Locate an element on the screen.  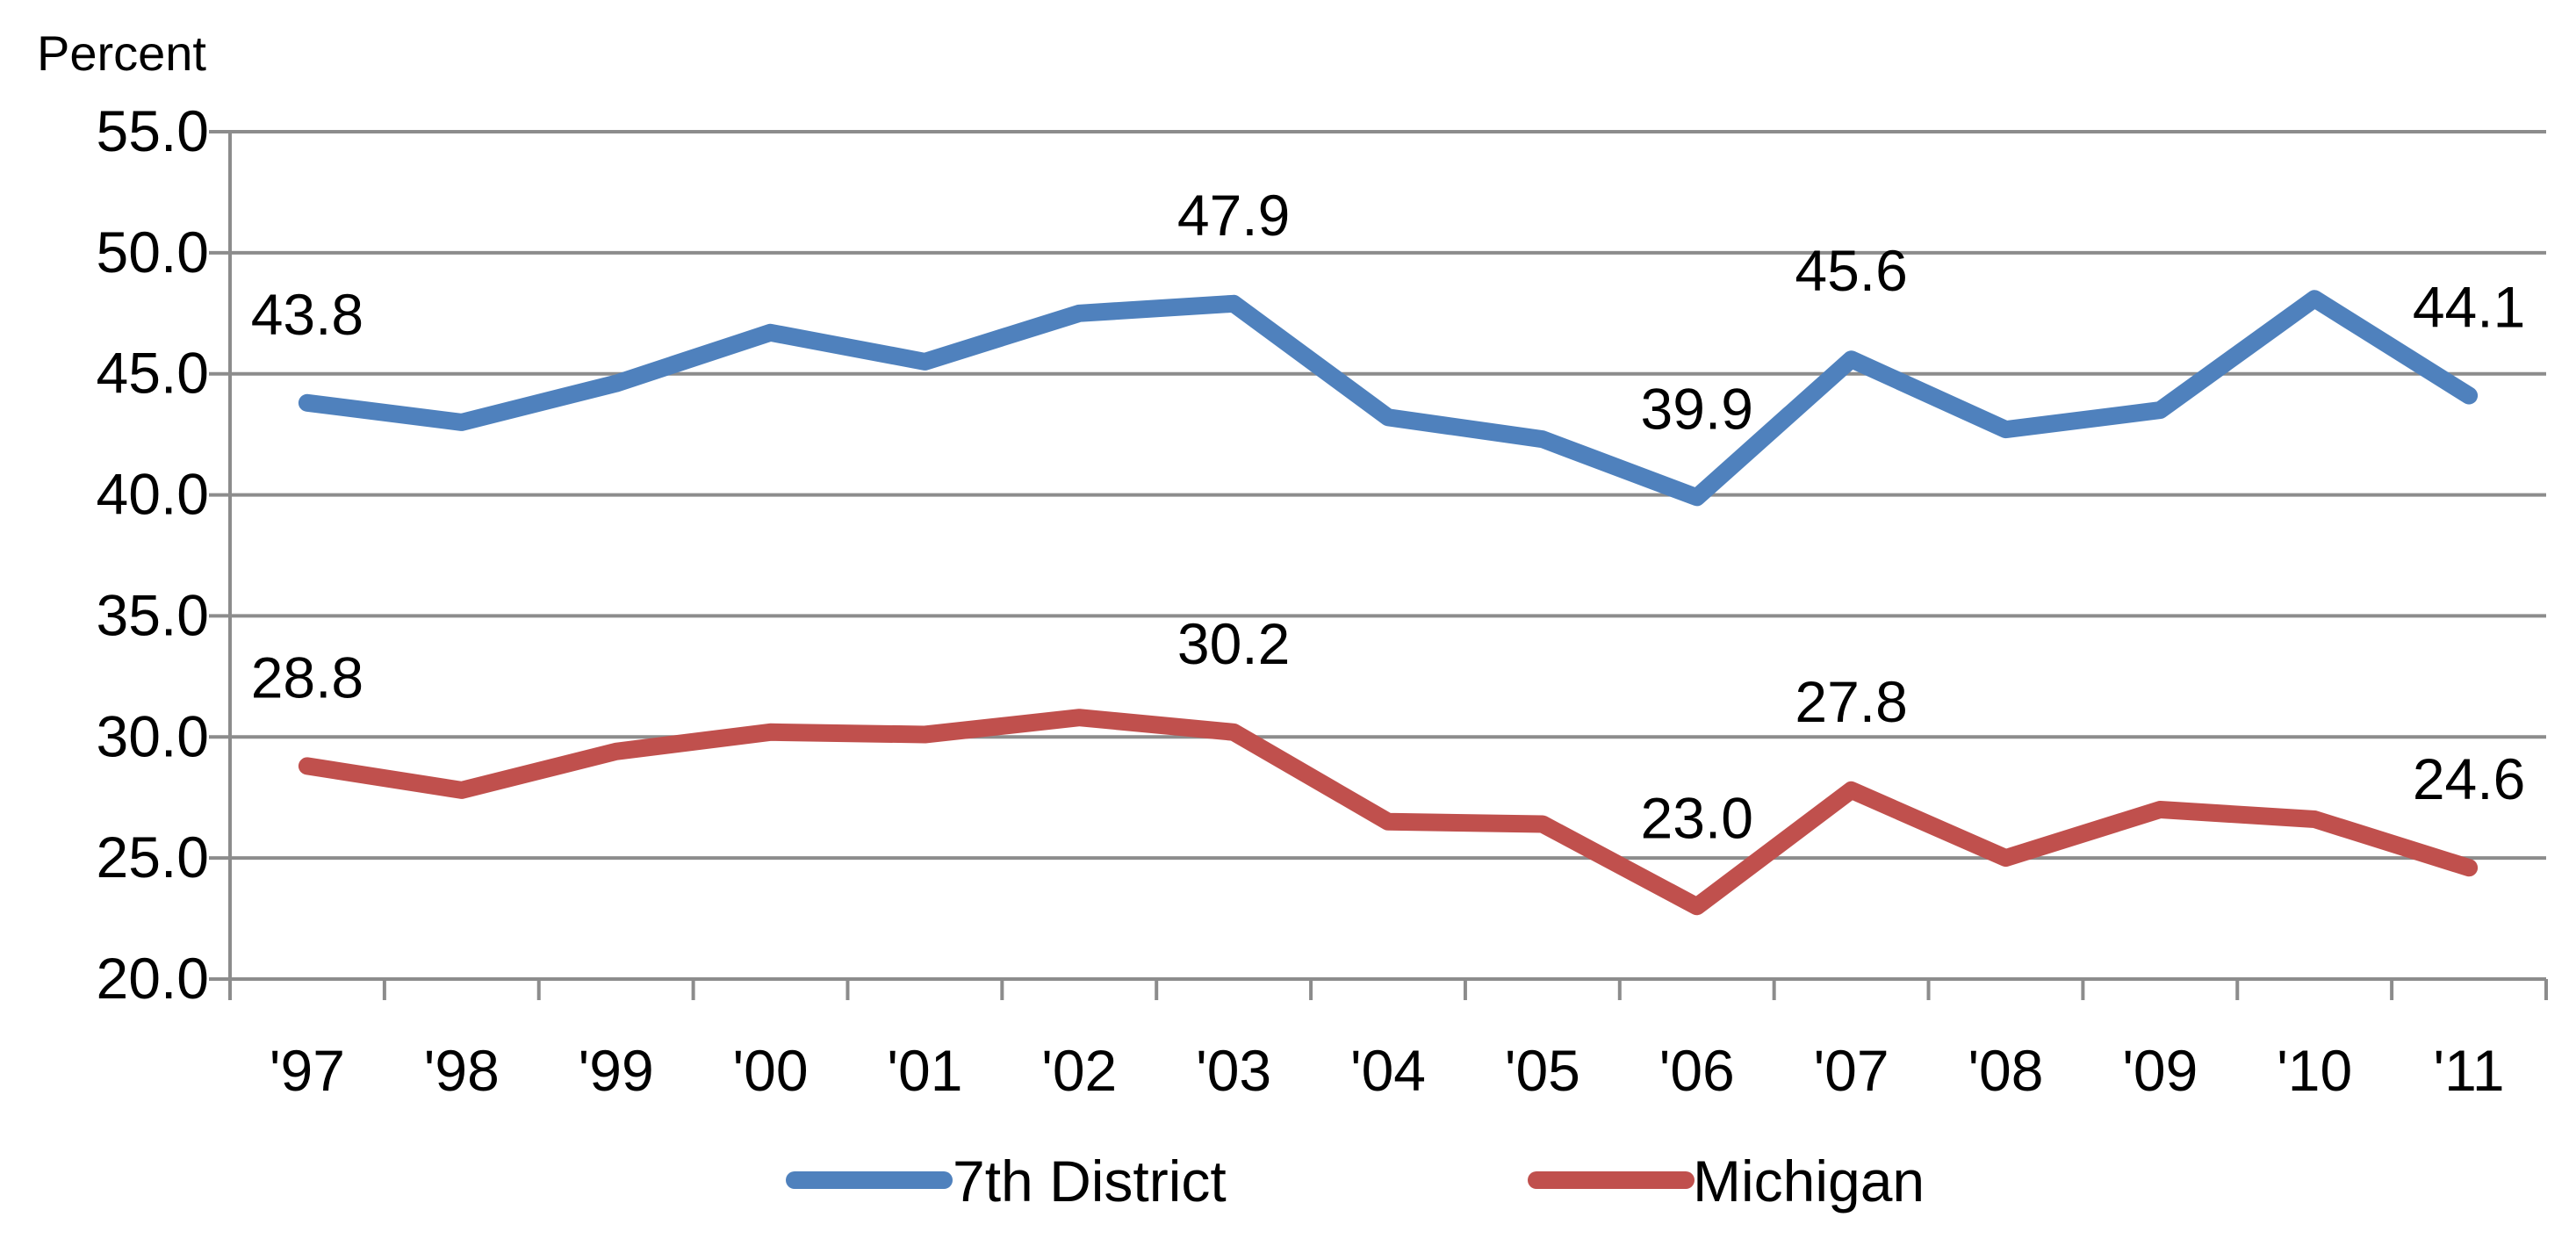
x-tick-label: '01 is located at coordinates (924, 1070).